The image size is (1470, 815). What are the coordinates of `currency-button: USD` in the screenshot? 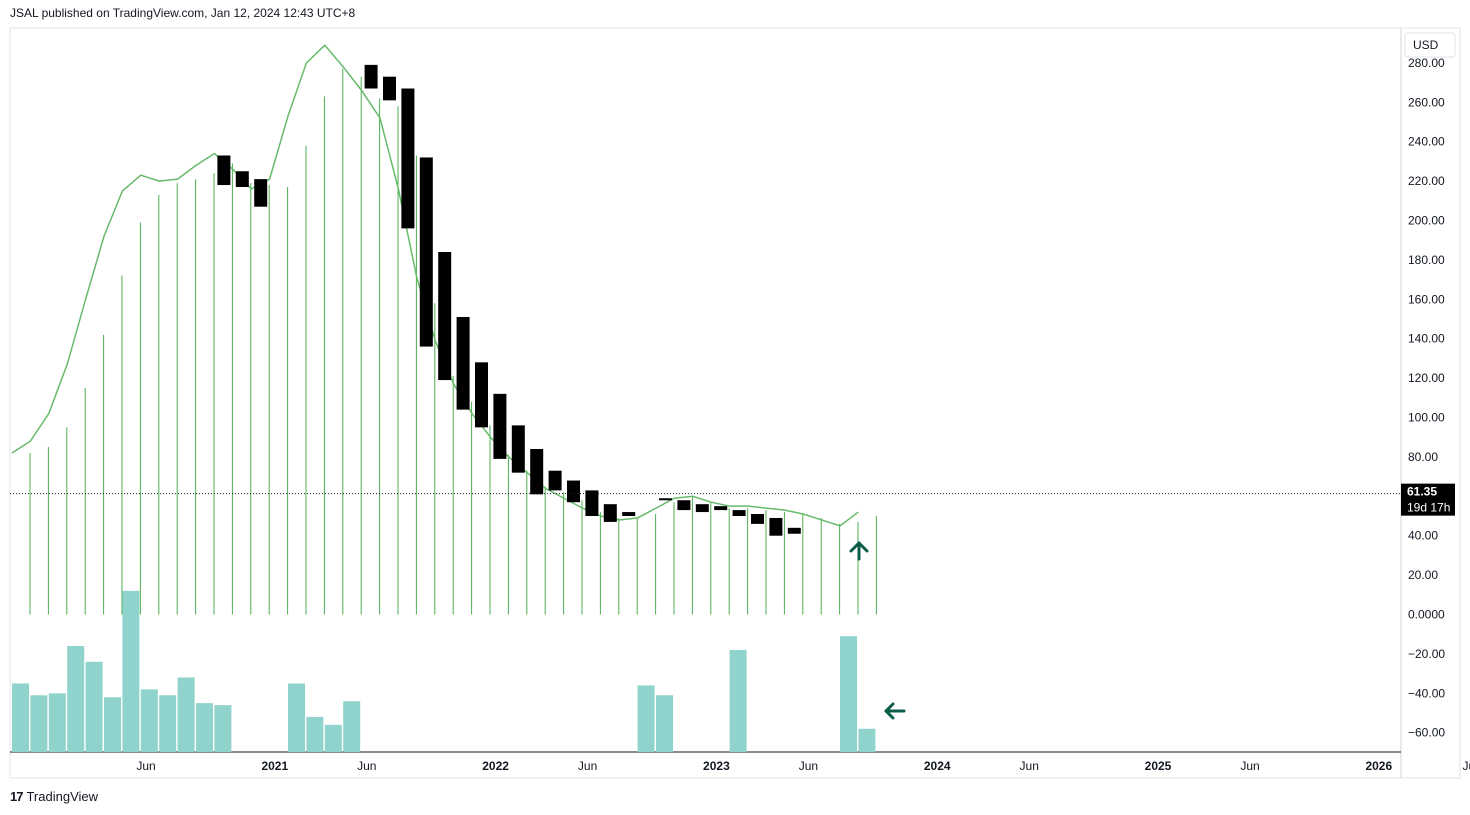 It's located at (1430, 45).